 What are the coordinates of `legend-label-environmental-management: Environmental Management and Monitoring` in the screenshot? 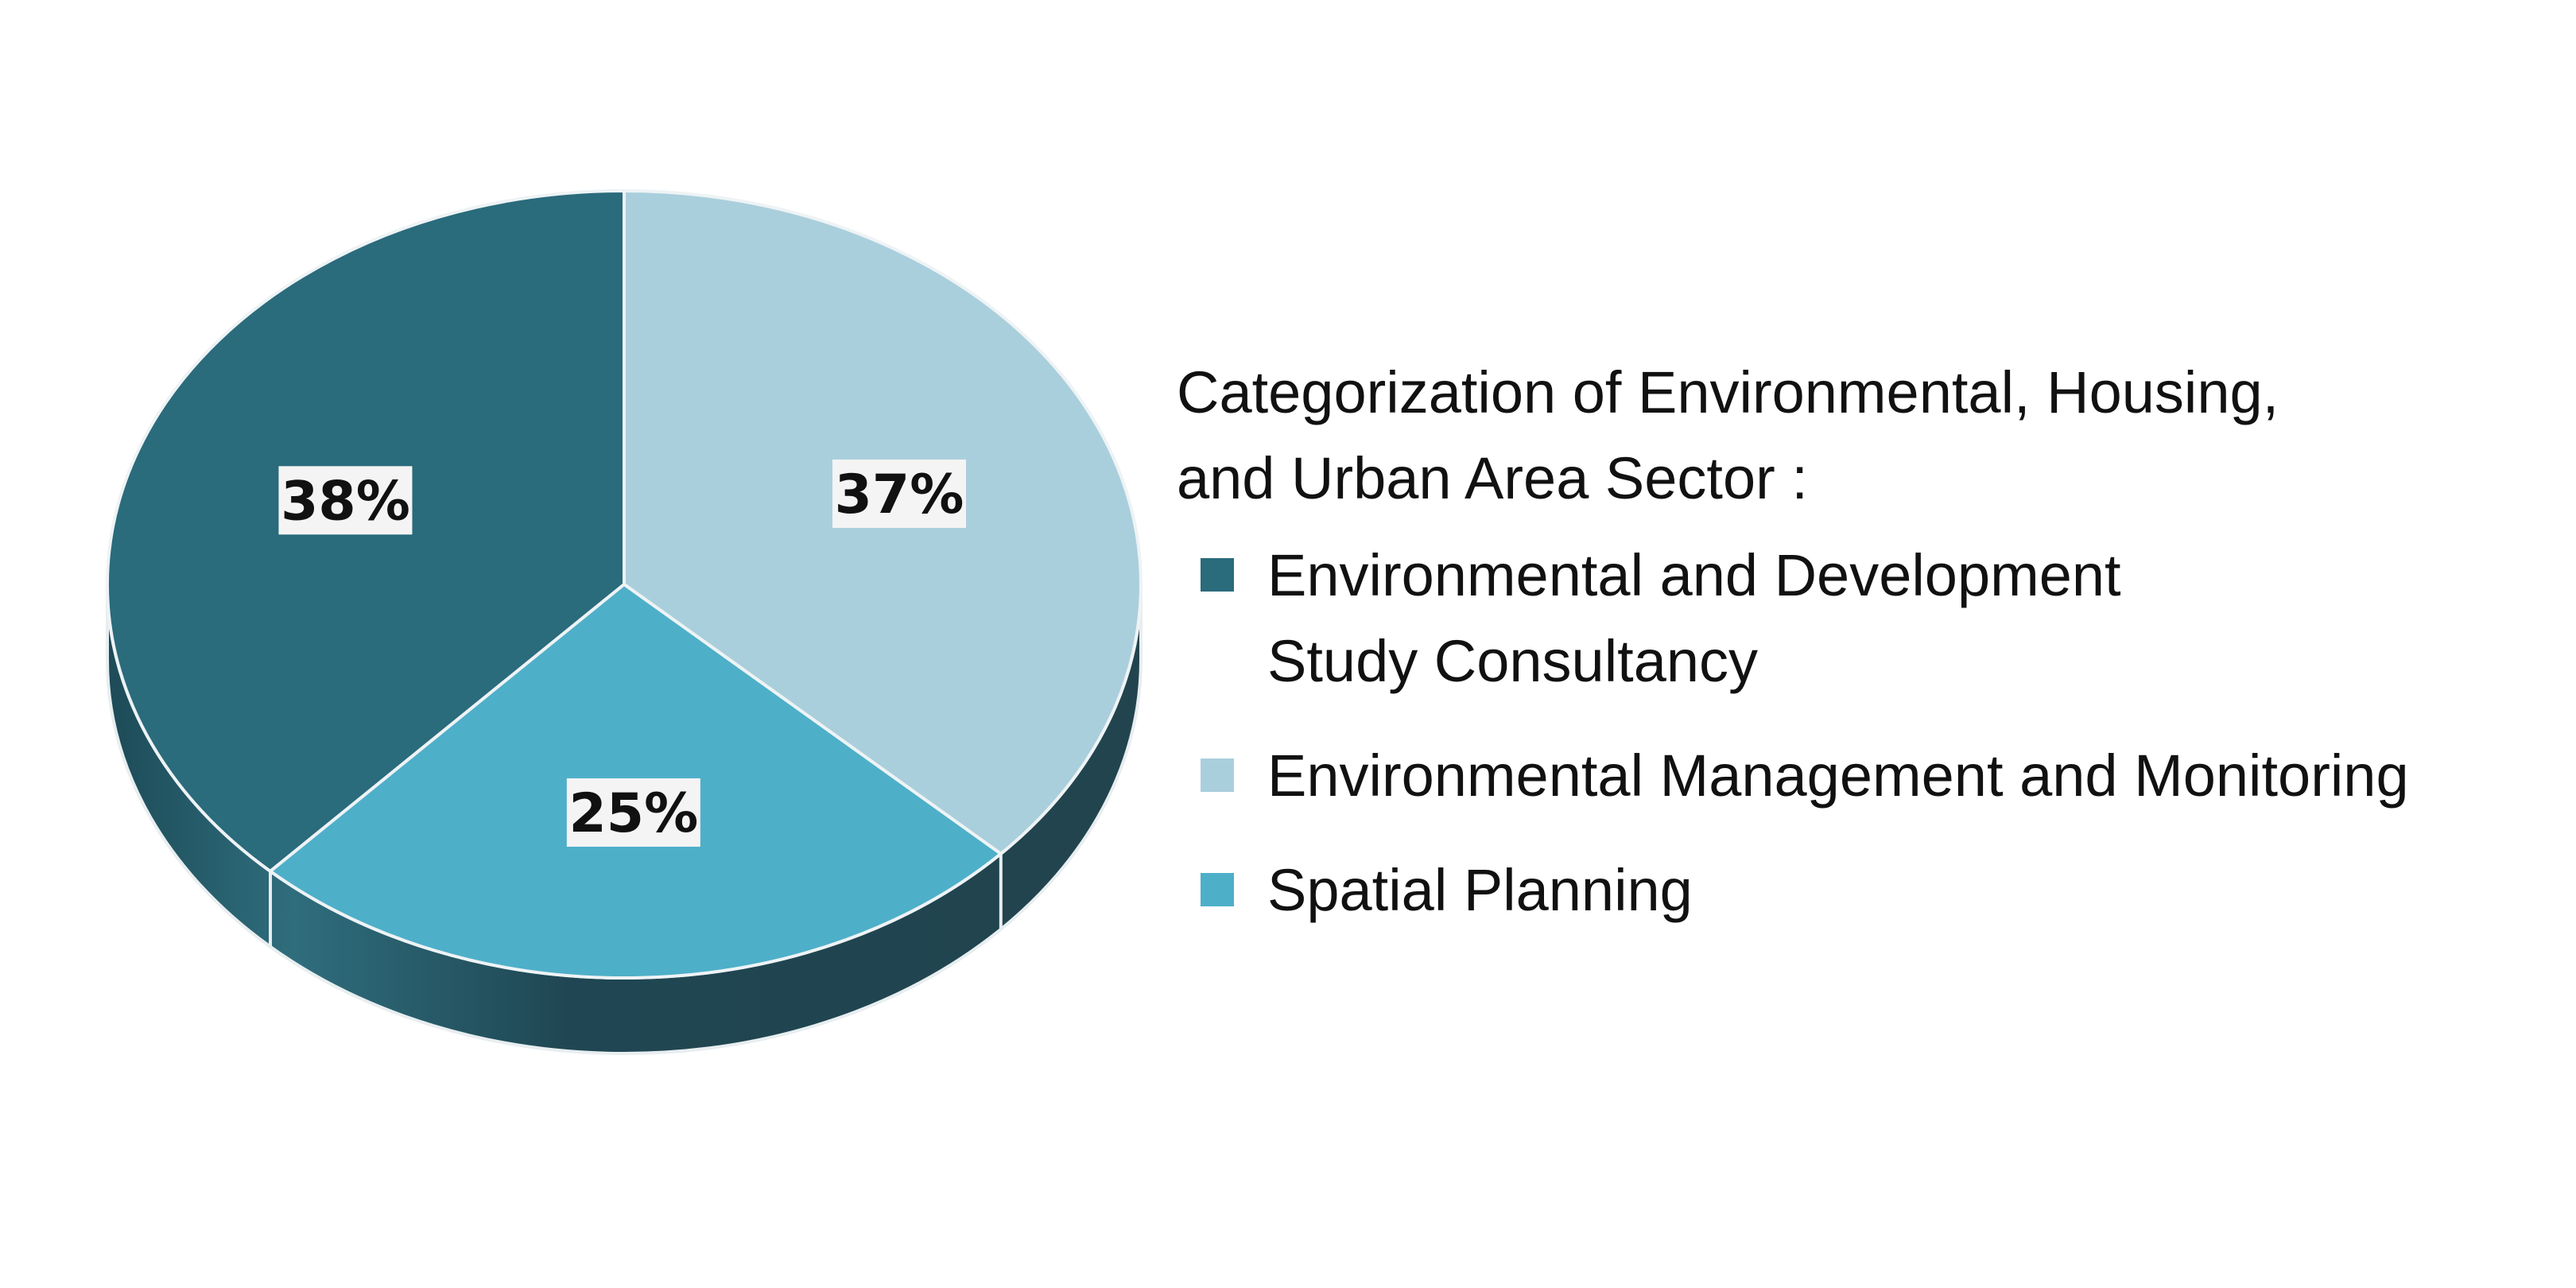 It's located at (1838, 776).